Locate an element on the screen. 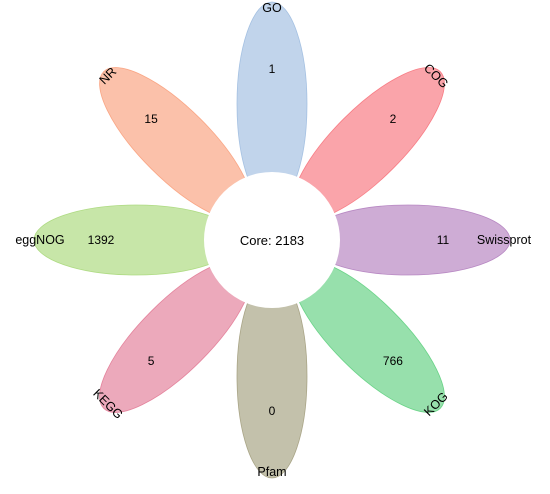  count-kegg: 5 is located at coordinates (151, 361).